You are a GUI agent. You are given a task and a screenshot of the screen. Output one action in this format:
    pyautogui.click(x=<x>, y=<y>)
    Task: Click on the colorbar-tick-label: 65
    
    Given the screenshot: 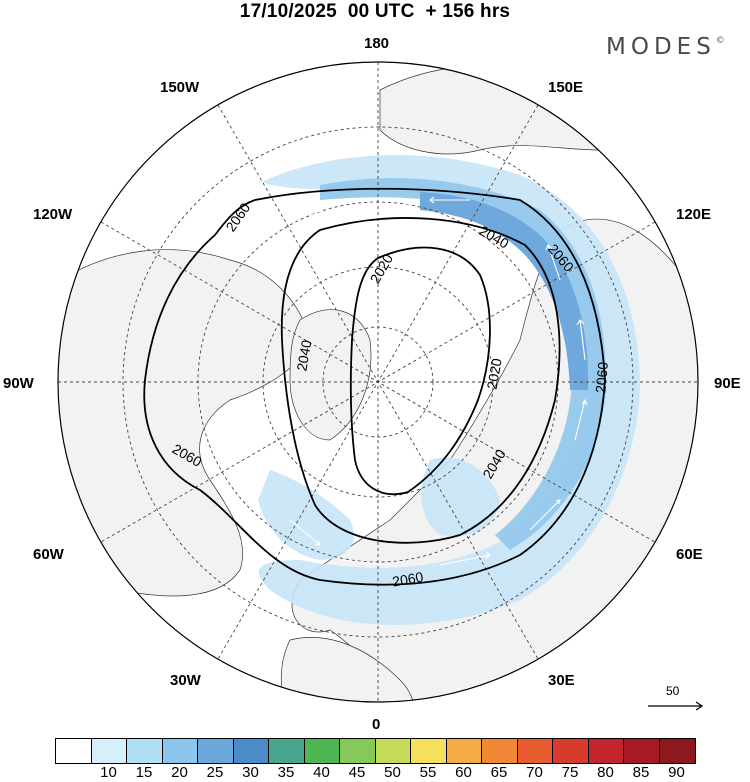 What is the action you would take?
    pyautogui.click(x=499, y=772)
    